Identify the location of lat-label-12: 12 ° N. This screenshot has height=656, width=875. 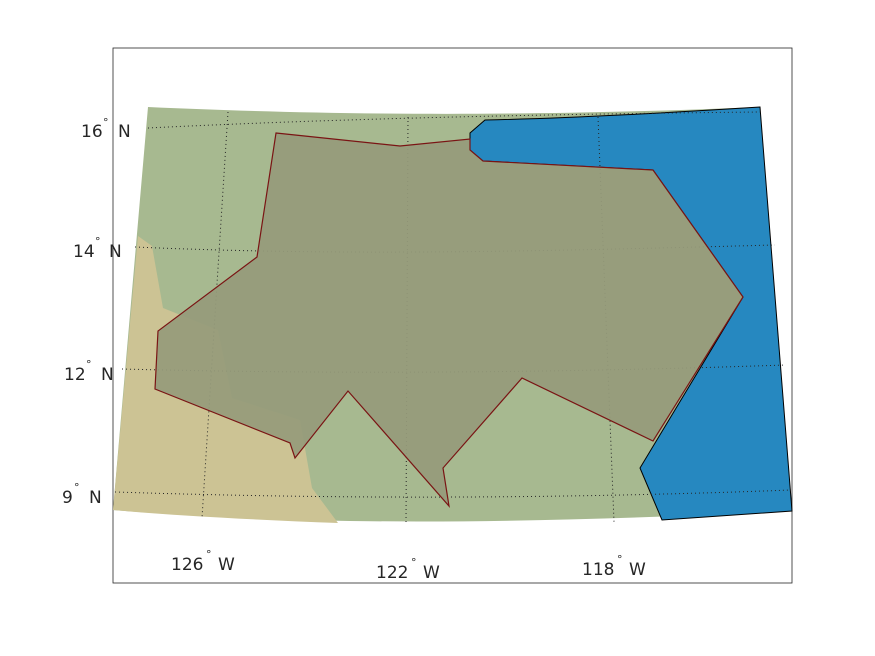
(89, 371).